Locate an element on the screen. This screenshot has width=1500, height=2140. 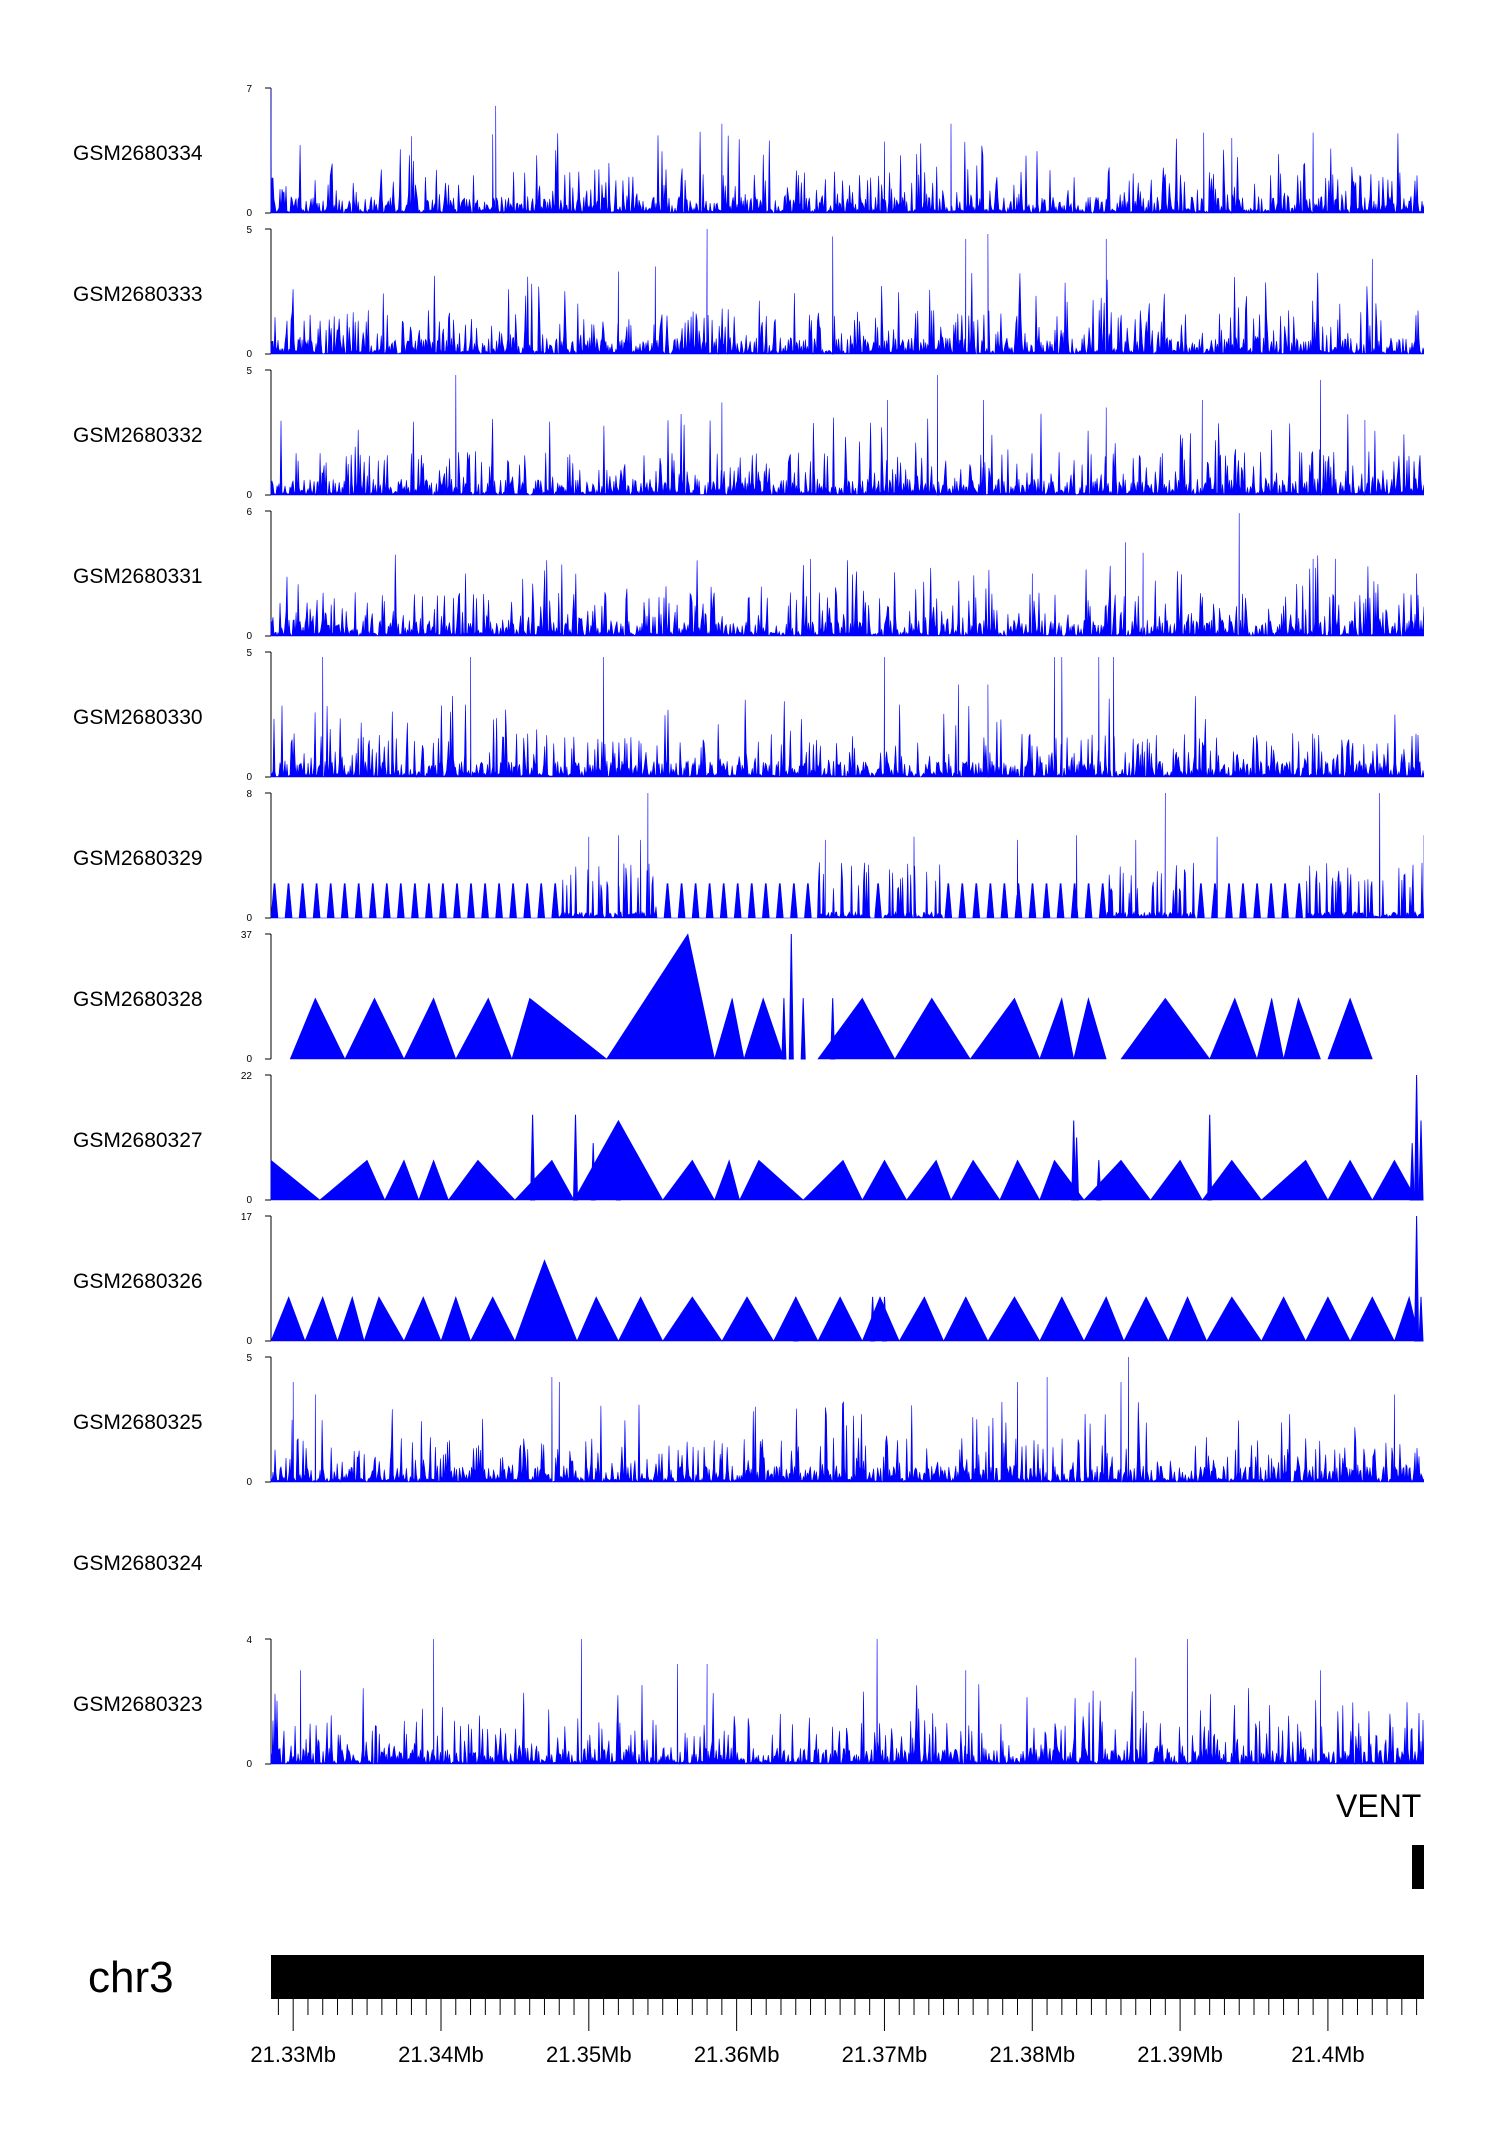
track-label: GSM2680323 is located at coordinates (138, 1704).